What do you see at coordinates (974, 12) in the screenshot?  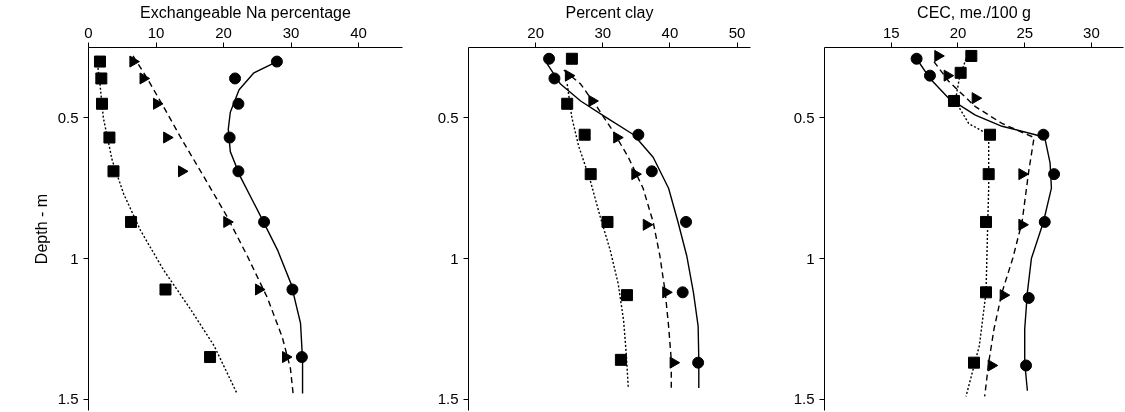 I see `x-axis-title: CEC, me./100 g` at bounding box center [974, 12].